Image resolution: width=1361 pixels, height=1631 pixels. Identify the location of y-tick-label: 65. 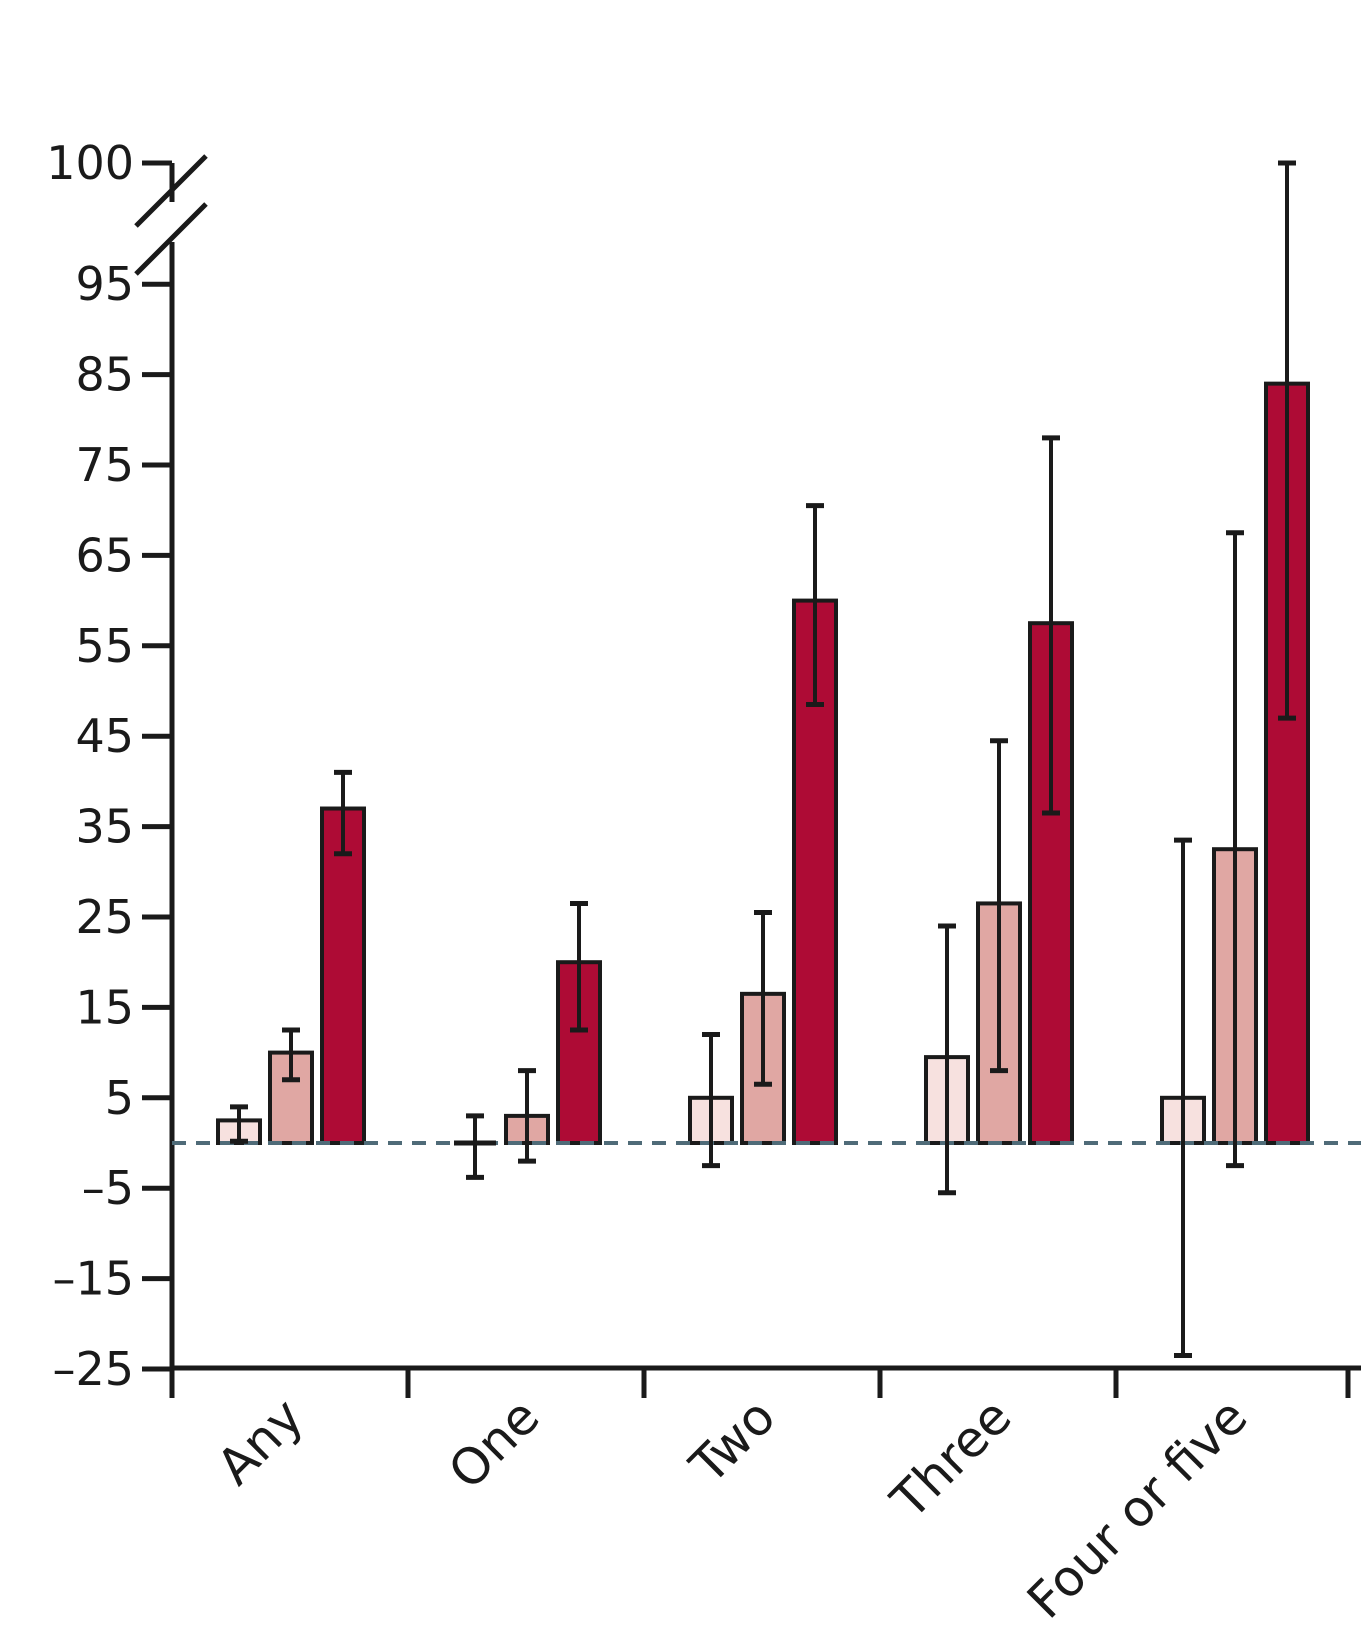
(104, 555).